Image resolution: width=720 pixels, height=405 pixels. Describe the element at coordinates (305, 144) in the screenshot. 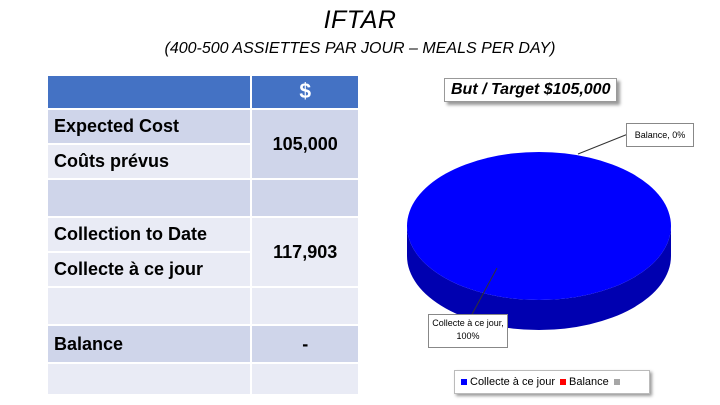

I see `expected-cost-value: 105,000` at that location.